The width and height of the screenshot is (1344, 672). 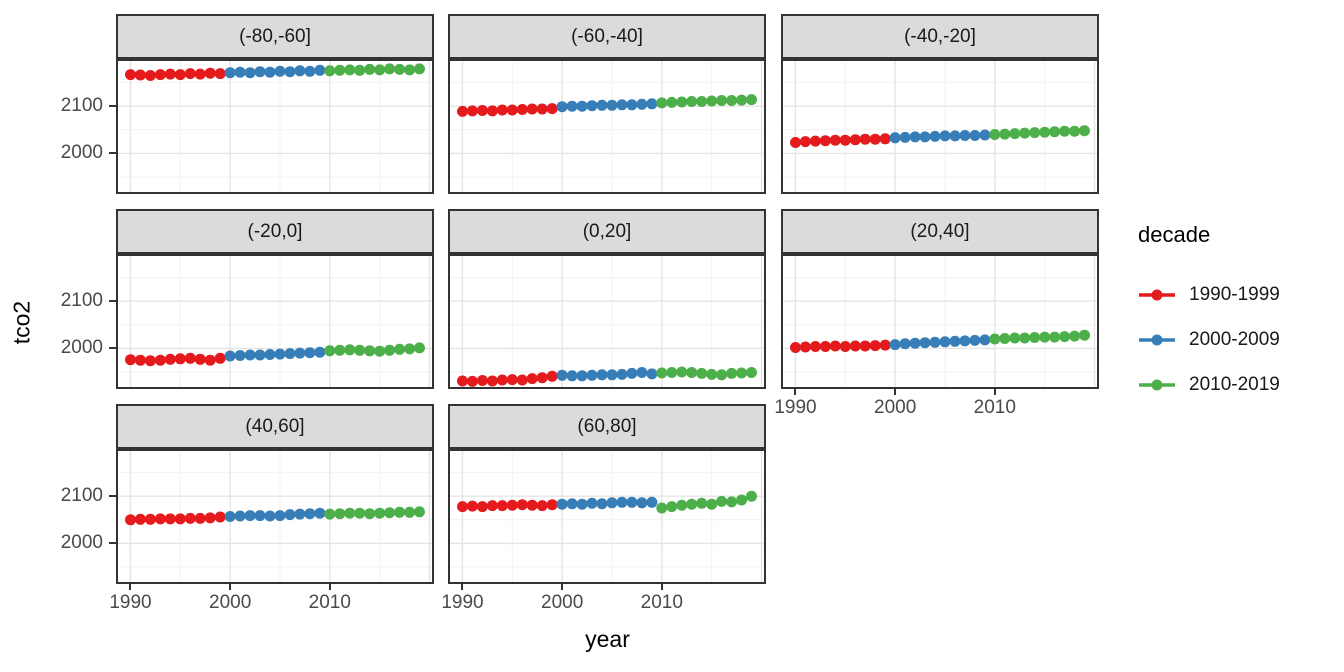 I want to click on facet-strip: (40,60], so click(x=275, y=426).